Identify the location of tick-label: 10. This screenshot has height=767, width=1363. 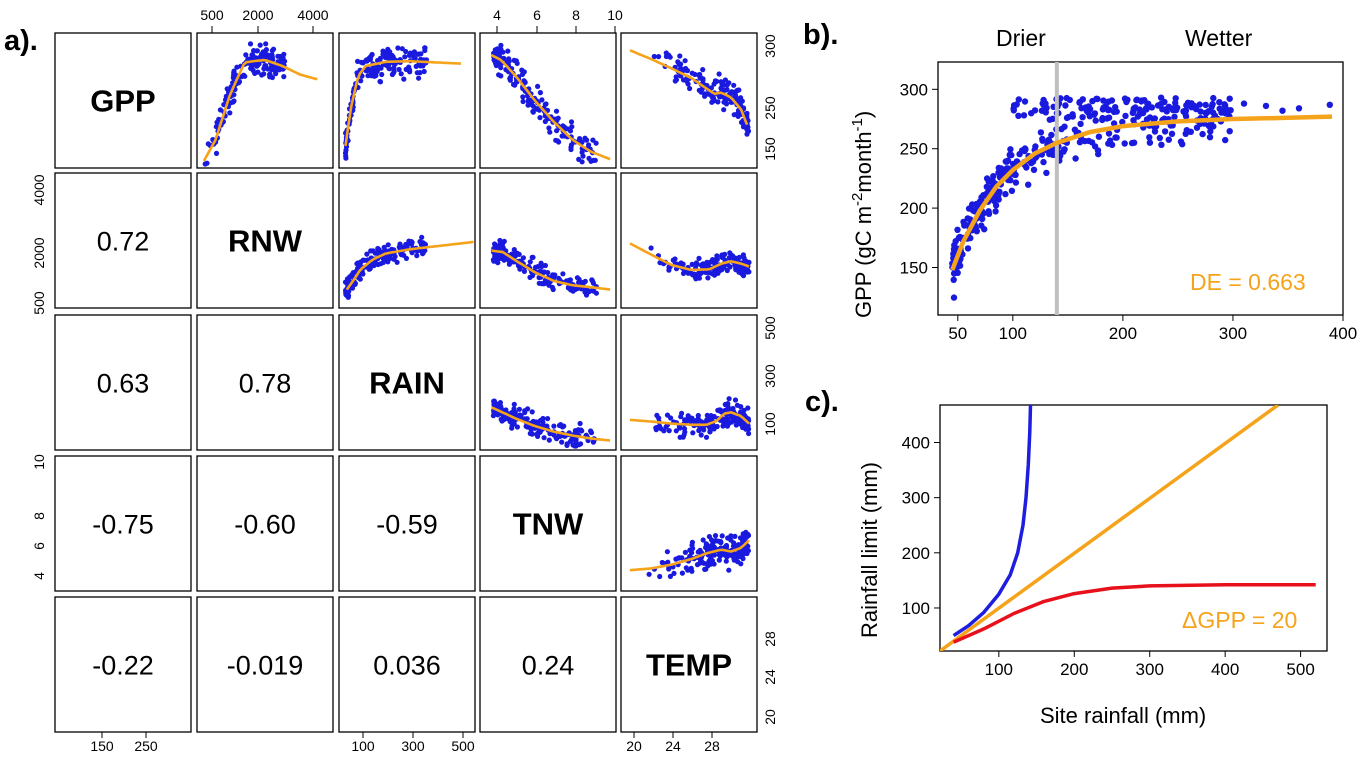
(615, 15).